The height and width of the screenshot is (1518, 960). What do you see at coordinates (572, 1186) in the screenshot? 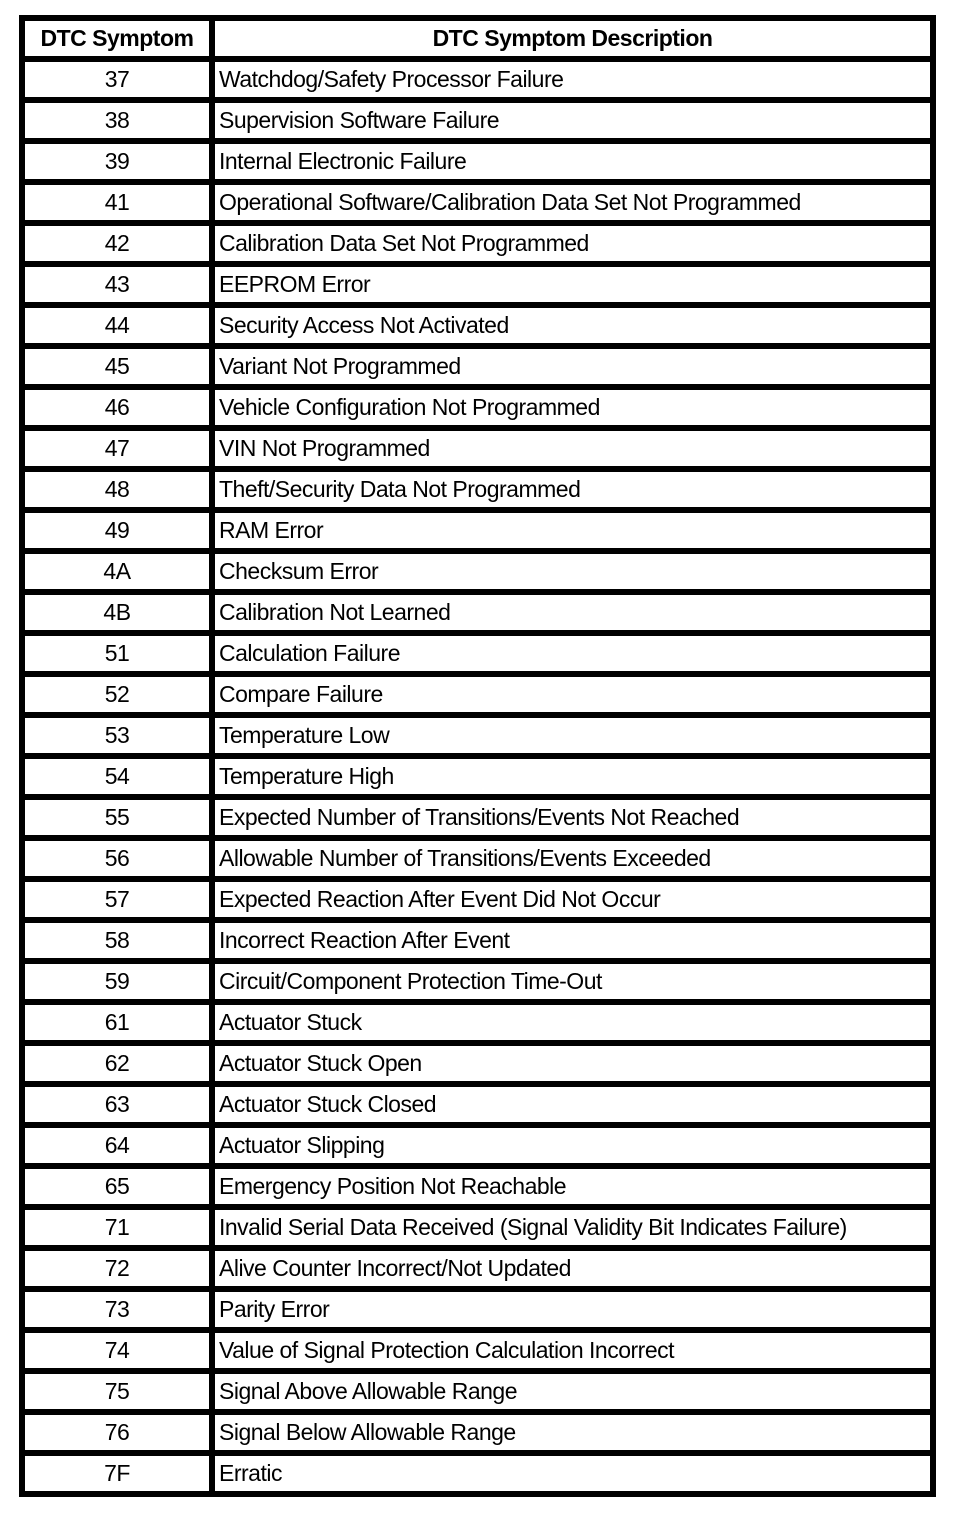
I see `dtc-symptom-description: Emergency Position Not Reachable` at bounding box center [572, 1186].